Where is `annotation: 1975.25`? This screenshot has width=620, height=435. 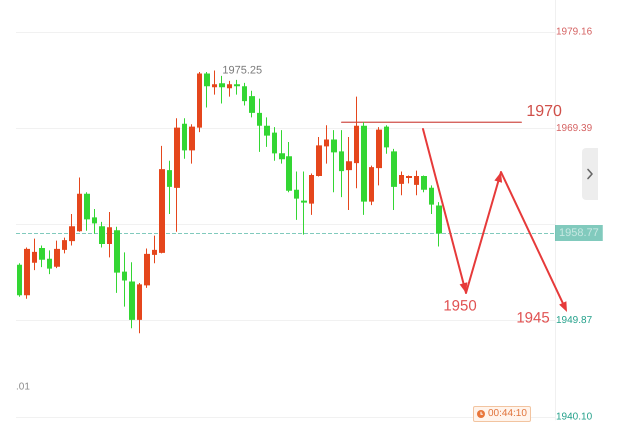
annotation: 1975.25 is located at coordinates (242, 70).